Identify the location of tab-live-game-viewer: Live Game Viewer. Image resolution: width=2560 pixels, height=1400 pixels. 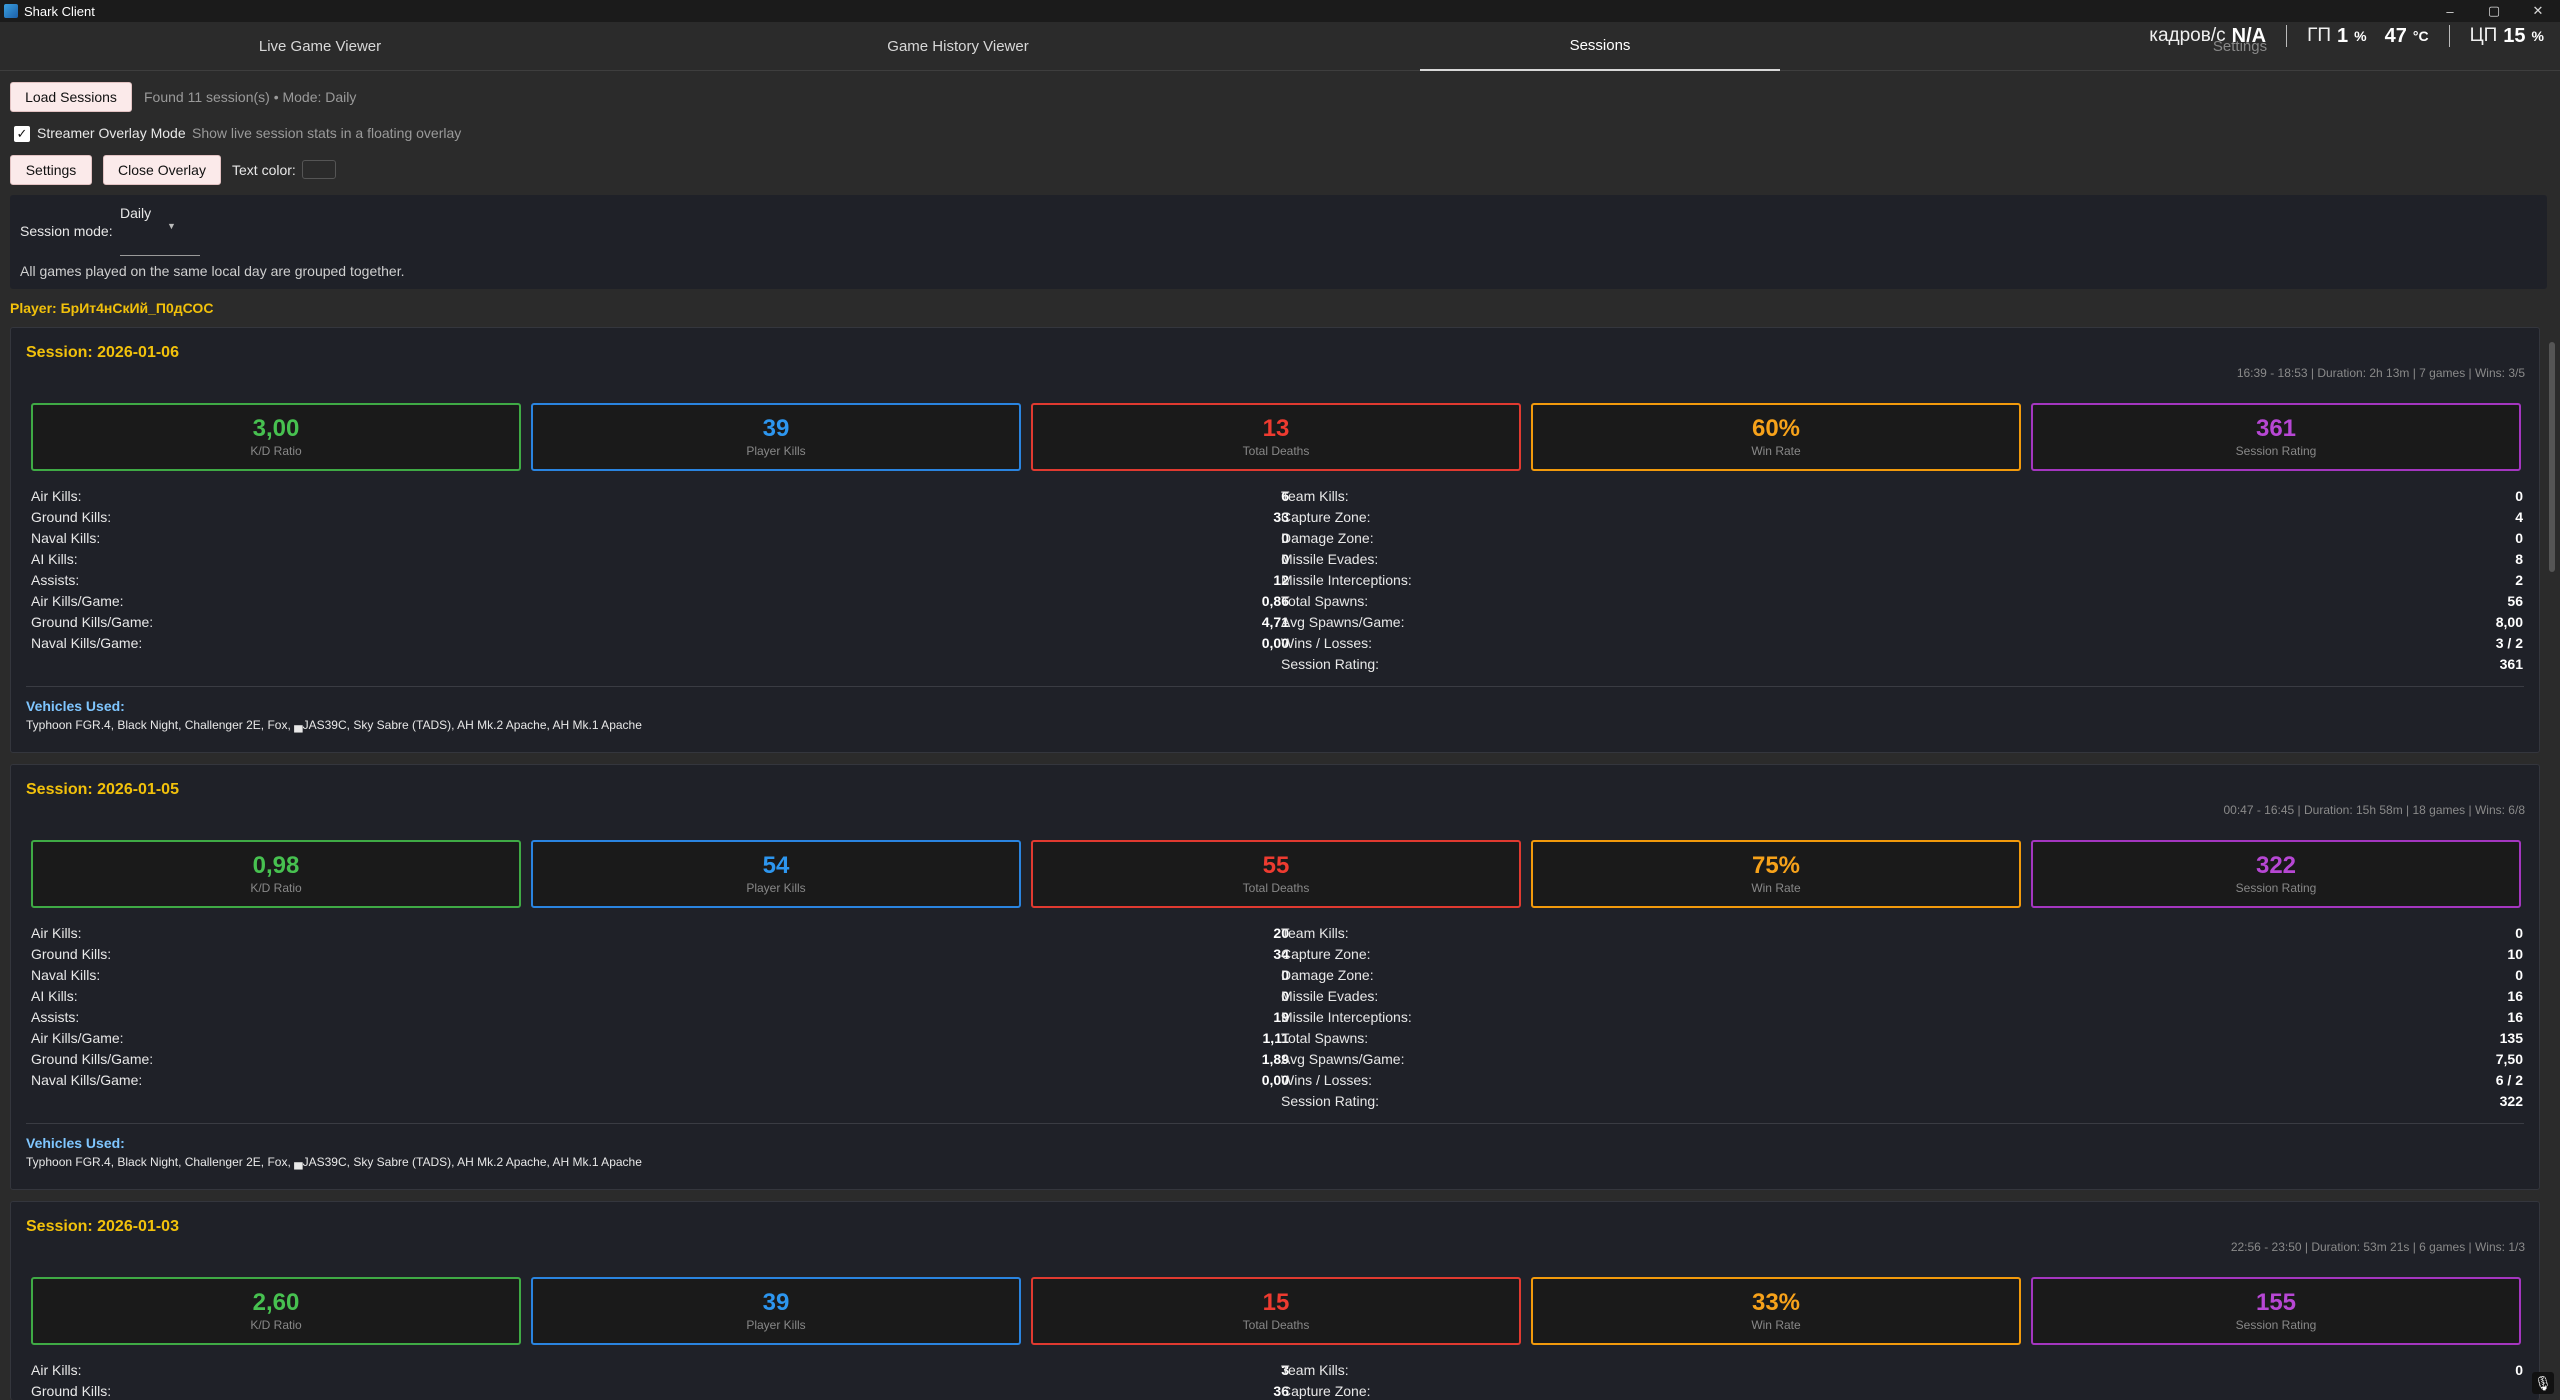
(320, 46).